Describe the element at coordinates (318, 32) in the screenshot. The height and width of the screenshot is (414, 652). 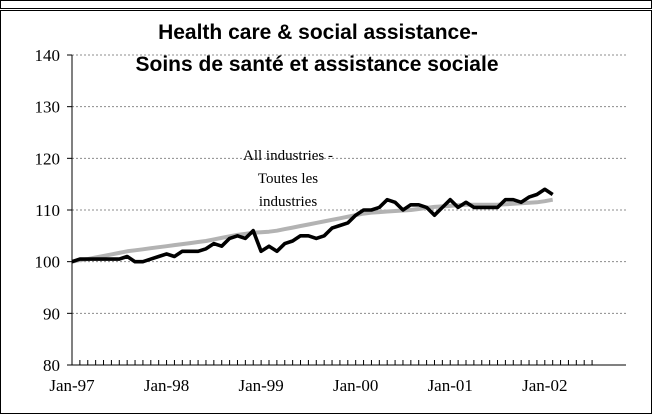
I see `chart-title: Health care & social assistance-` at that location.